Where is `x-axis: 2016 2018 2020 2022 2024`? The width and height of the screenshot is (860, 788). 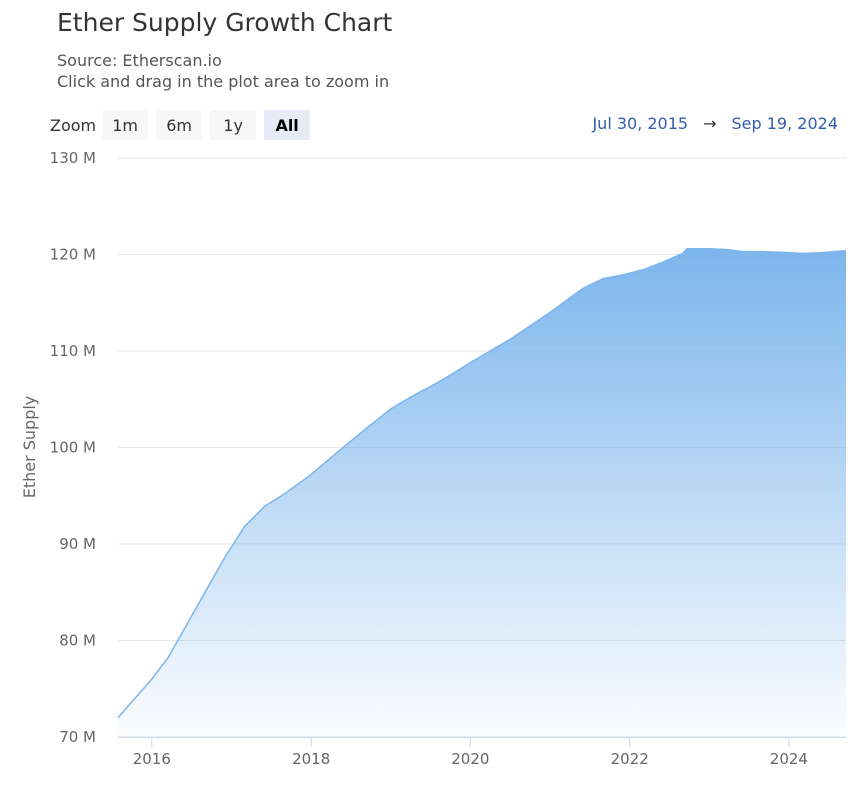
x-axis: 2016 2018 2020 2022 2024 is located at coordinates (482, 752).